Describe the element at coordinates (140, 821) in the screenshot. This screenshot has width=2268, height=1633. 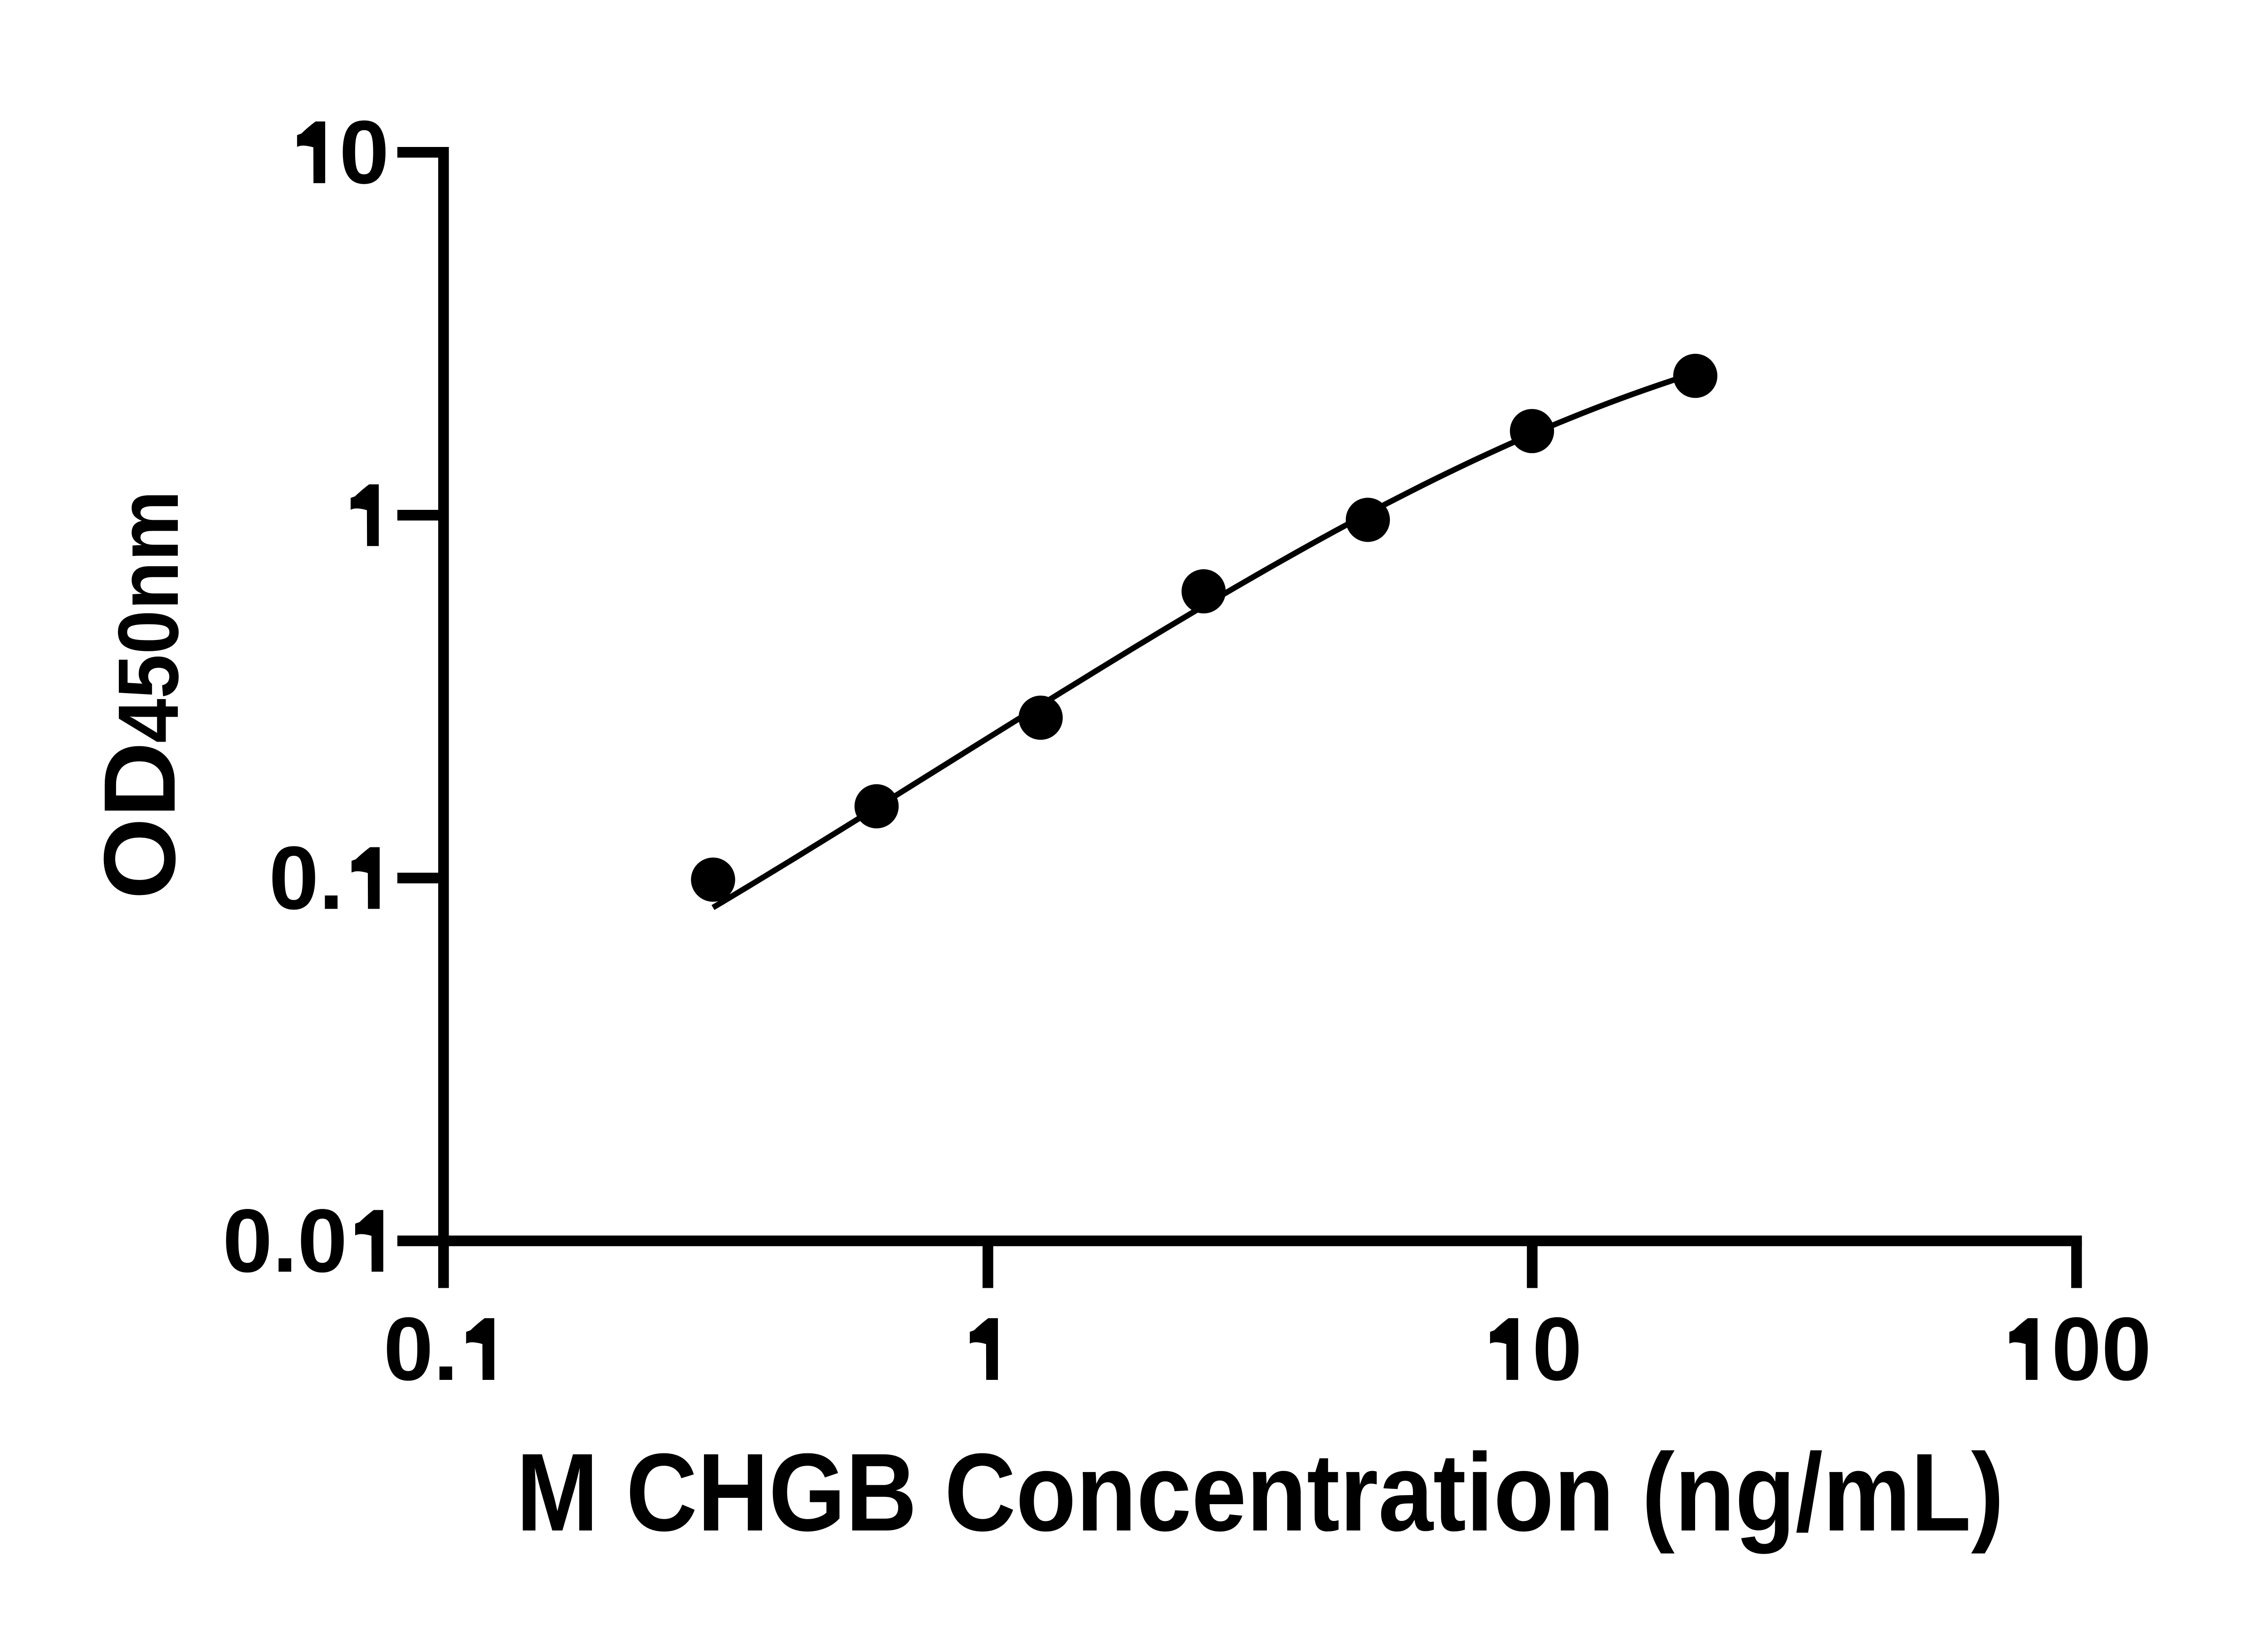
I see `svg-text: OD` at that location.